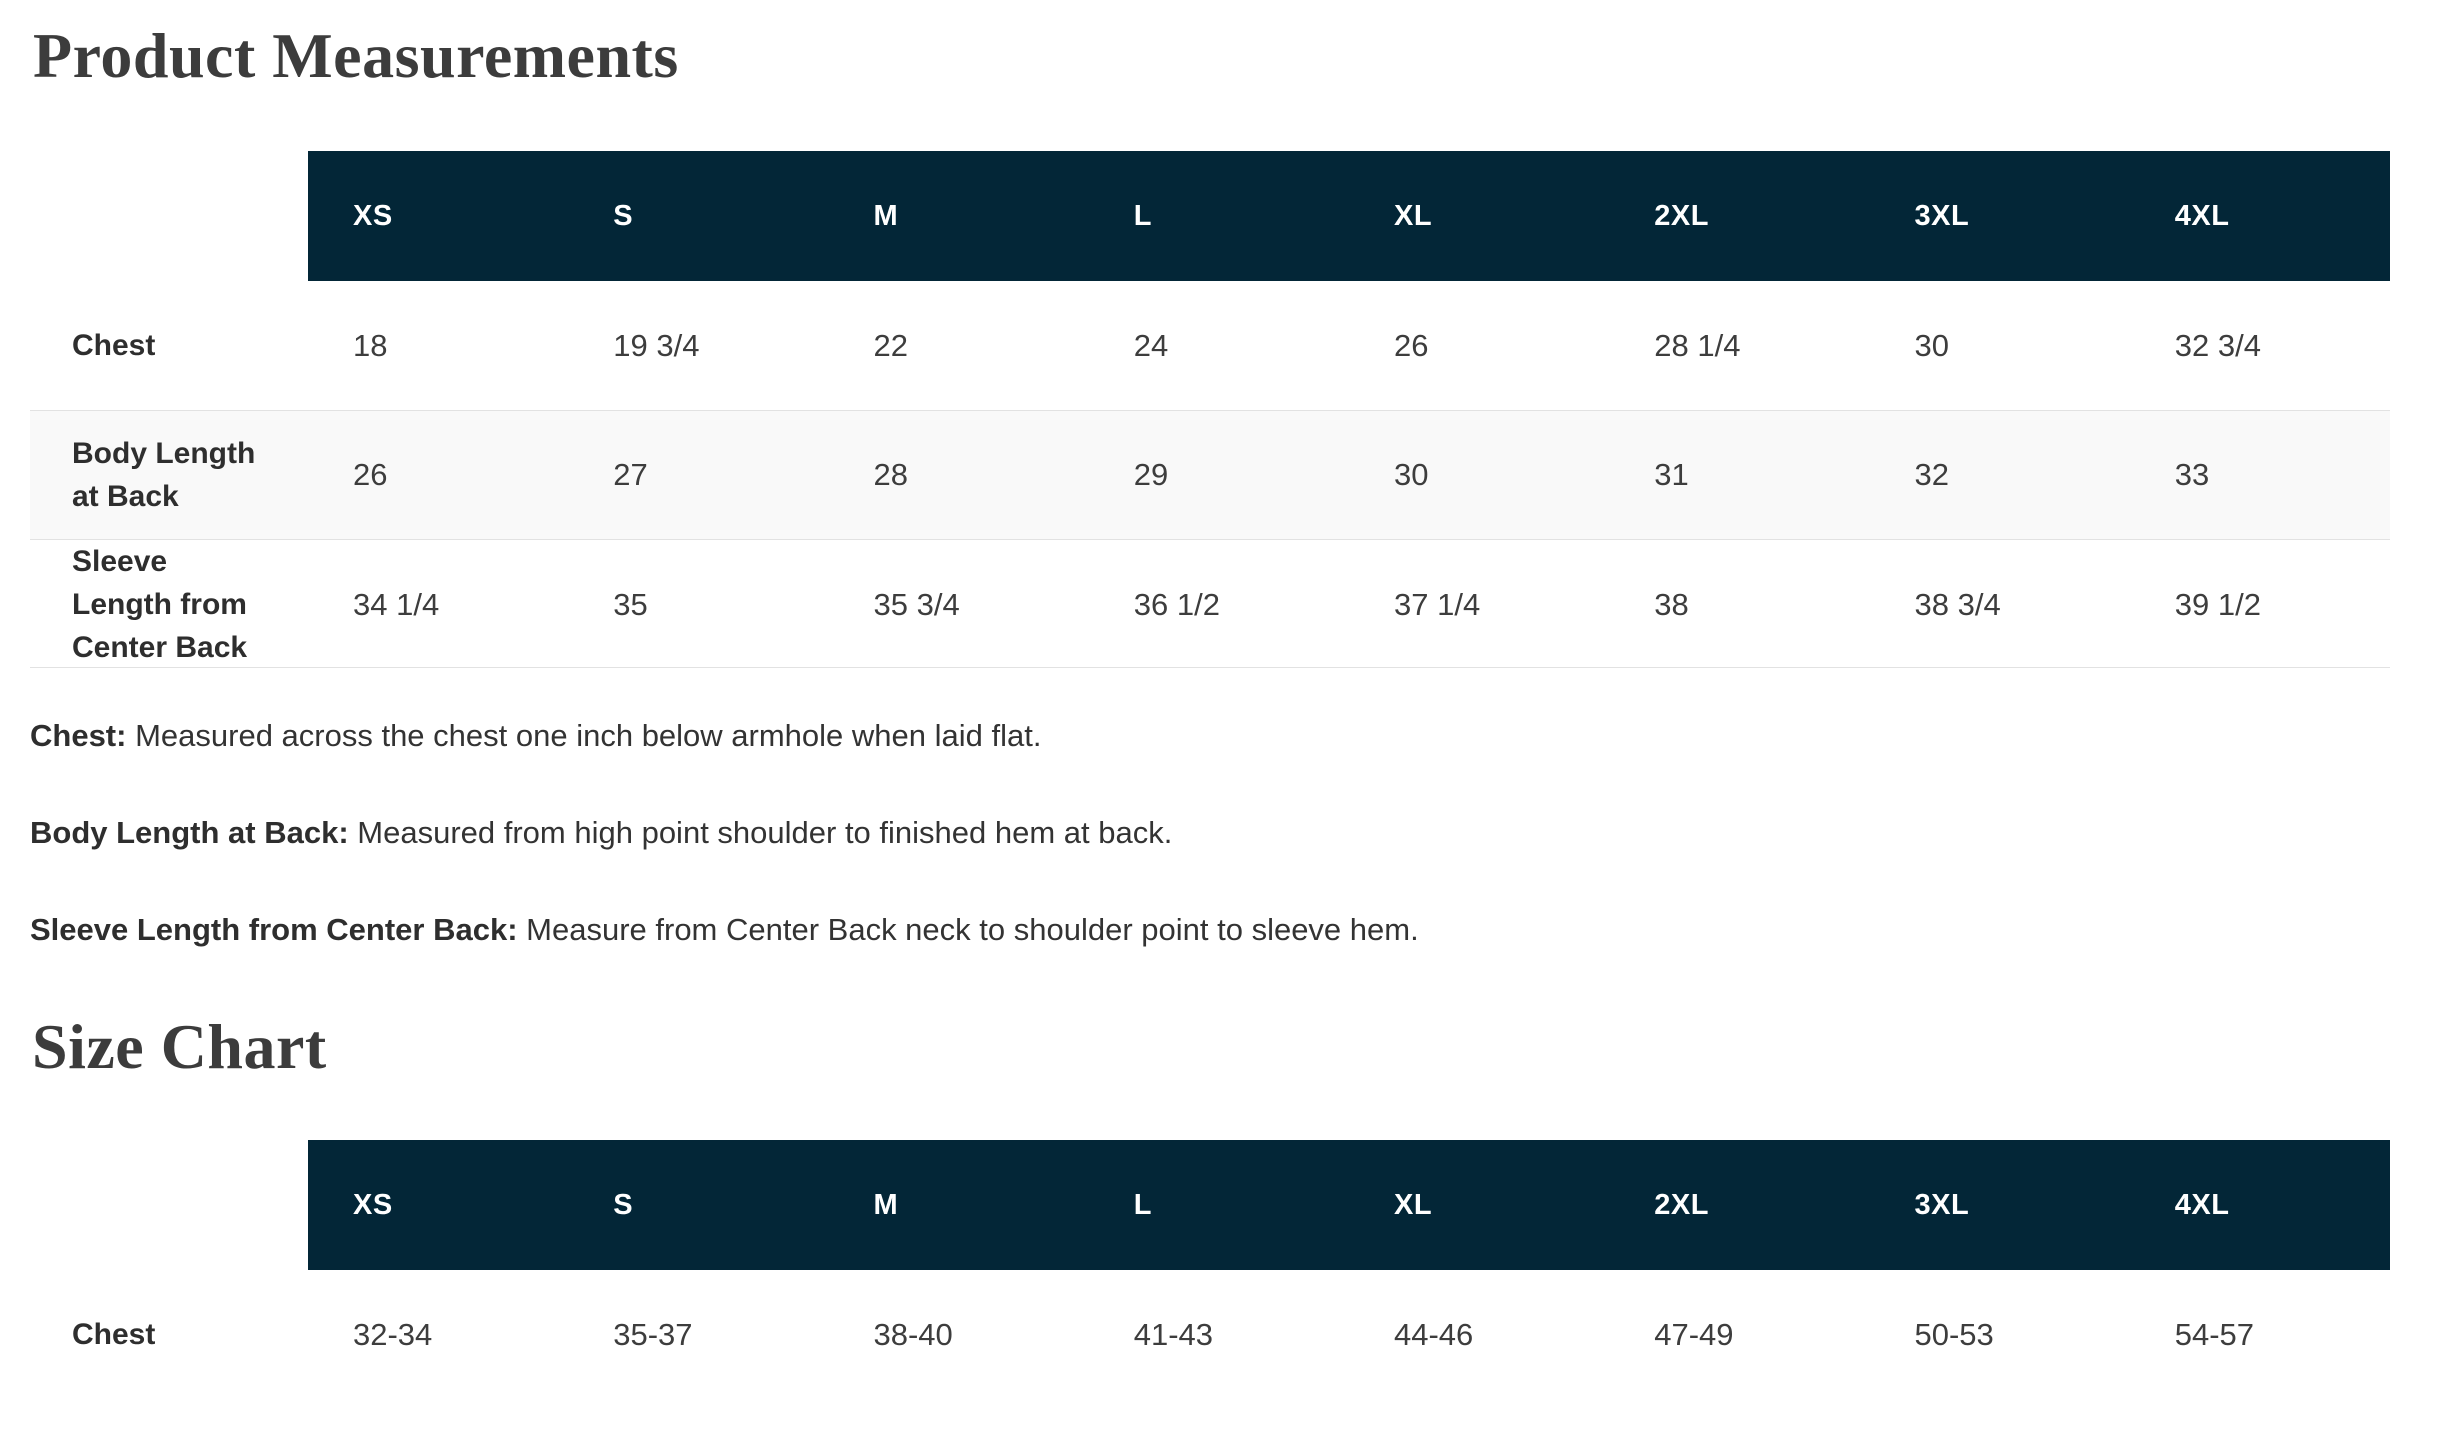 The height and width of the screenshot is (1440, 2462). What do you see at coordinates (78, 735) in the screenshot?
I see `note-term: Chest:` at bounding box center [78, 735].